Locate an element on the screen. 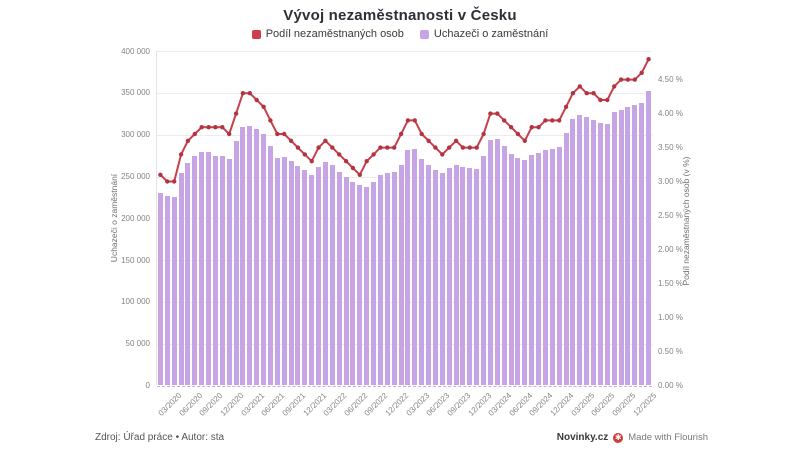 The image size is (800, 450). line-point: 09/2023 is located at coordinates (463, 147).